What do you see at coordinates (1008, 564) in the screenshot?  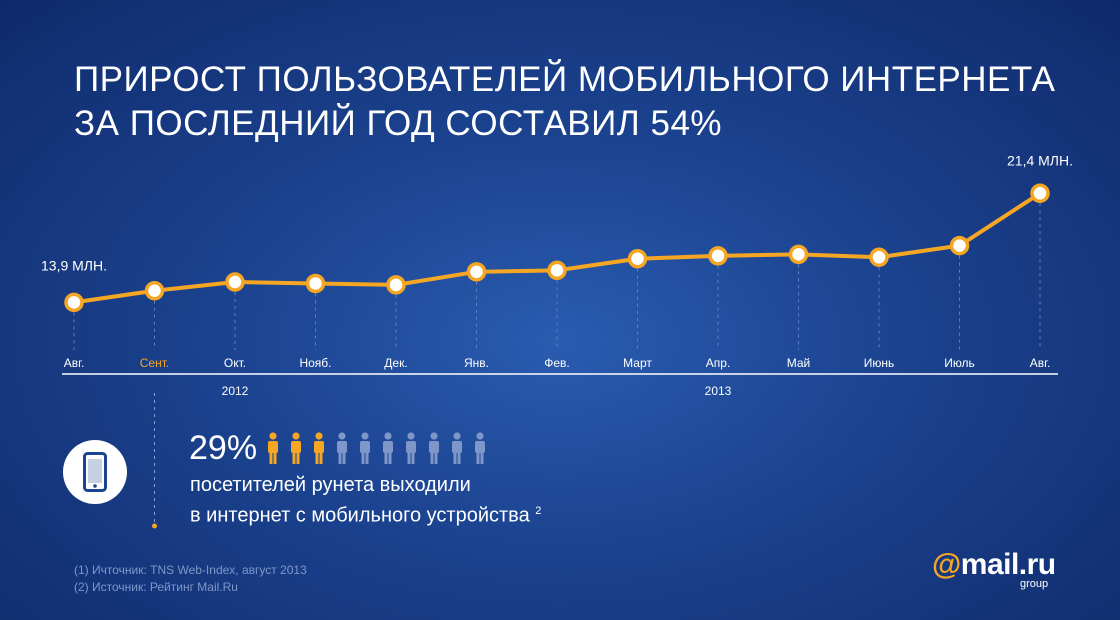 I see `logo-name: mail.ru` at bounding box center [1008, 564].